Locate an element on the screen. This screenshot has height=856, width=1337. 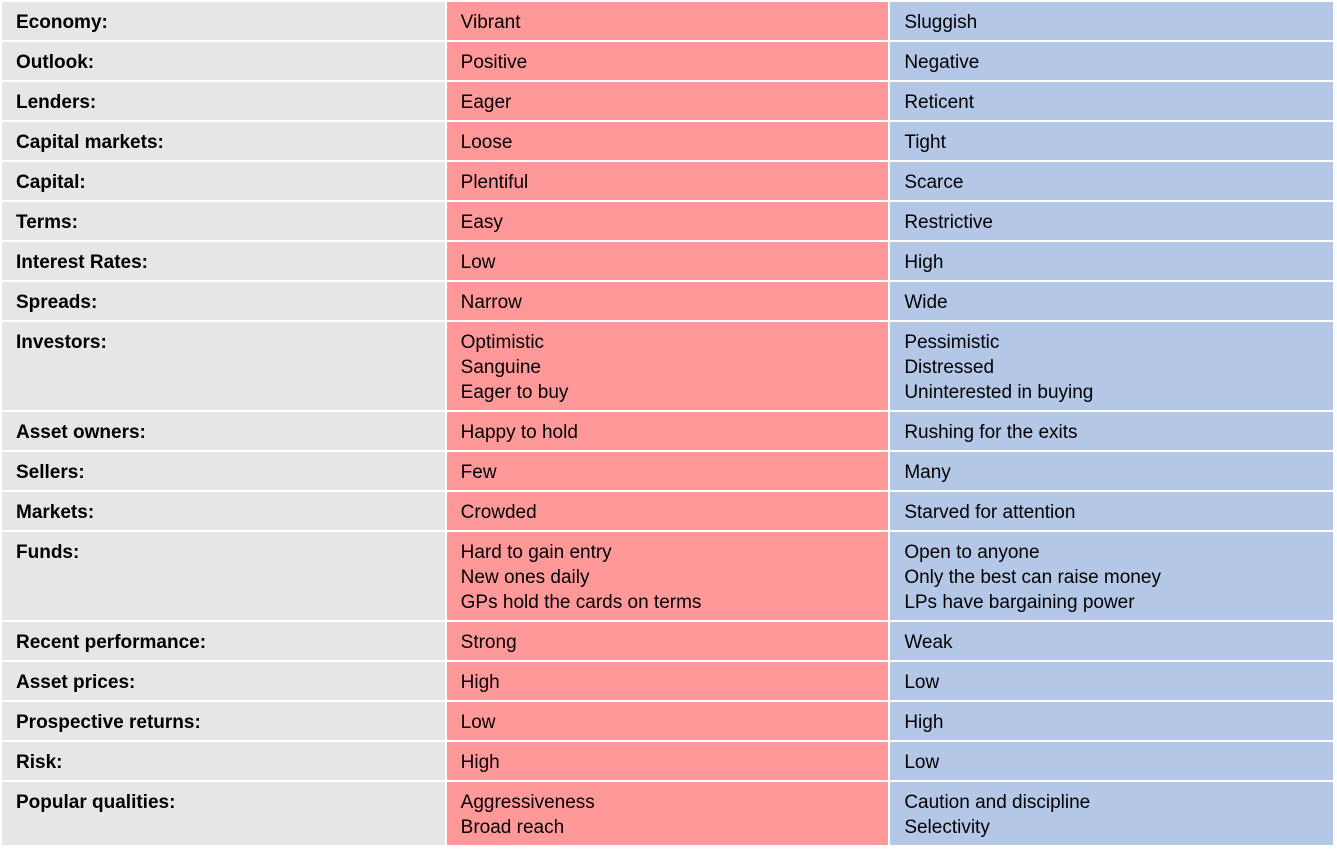
cell-line: GPs hold the cards on terms is located at coordinates (581, 602).